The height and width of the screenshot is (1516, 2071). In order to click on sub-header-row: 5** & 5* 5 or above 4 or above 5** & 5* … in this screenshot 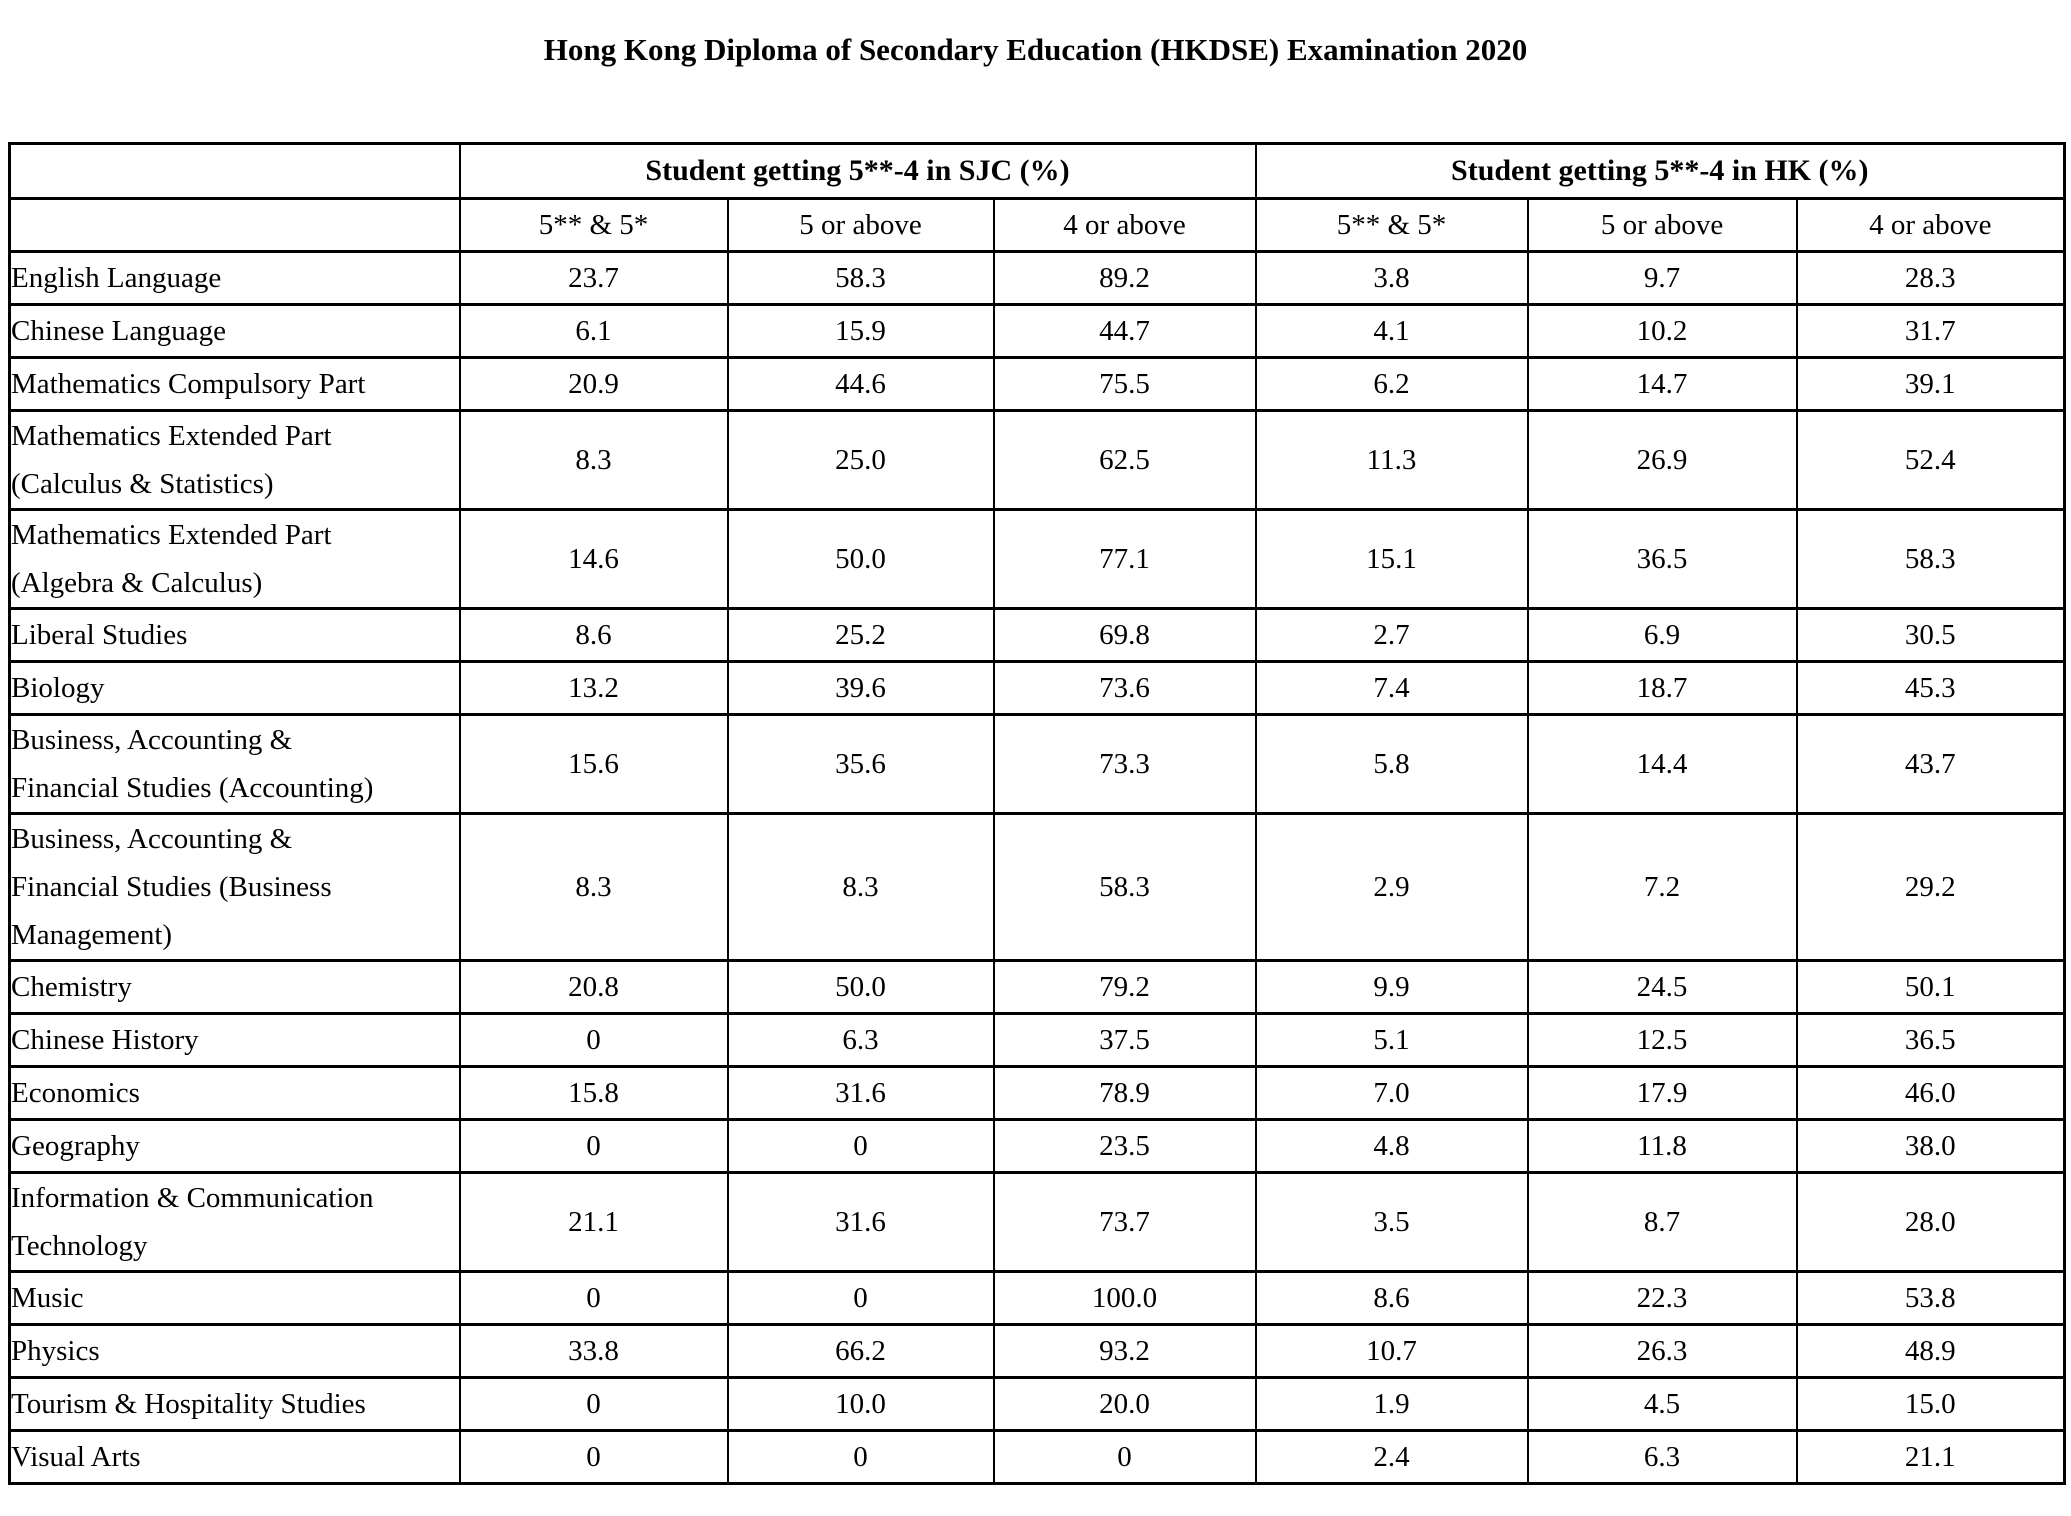, I will do `click(1037, 225)`.